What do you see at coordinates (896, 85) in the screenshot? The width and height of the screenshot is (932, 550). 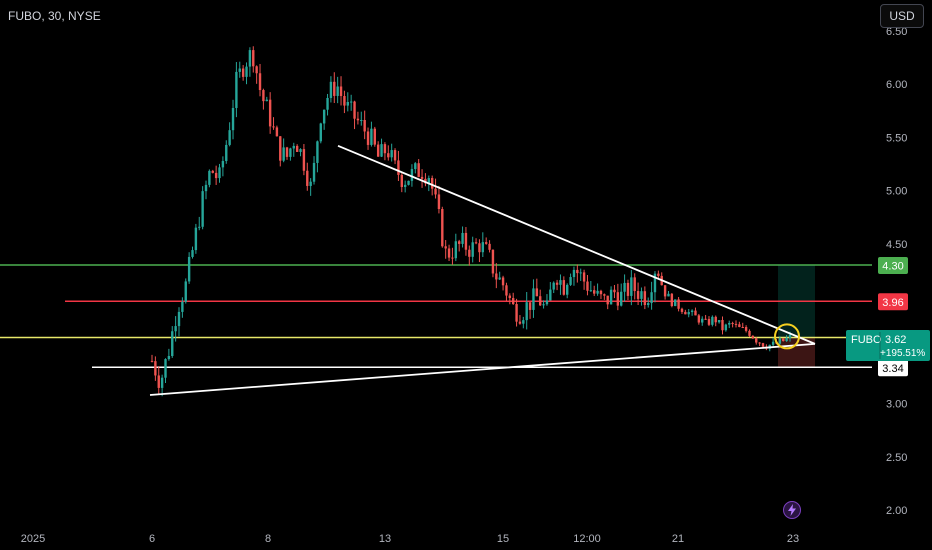 I see `y-tick-label: 6.00` at bounding box center [896, 85].